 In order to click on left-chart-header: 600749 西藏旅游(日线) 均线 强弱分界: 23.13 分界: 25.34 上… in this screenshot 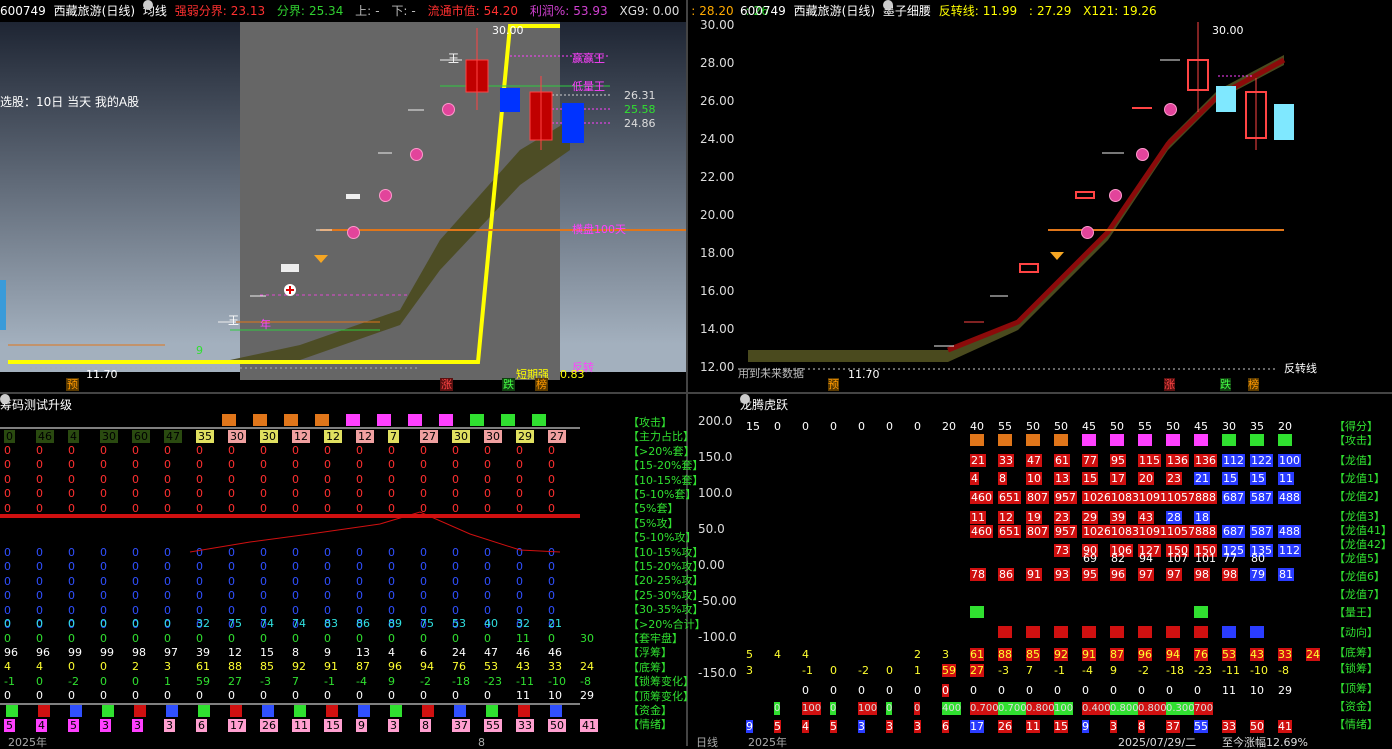, I will do `click(384, 11)`.